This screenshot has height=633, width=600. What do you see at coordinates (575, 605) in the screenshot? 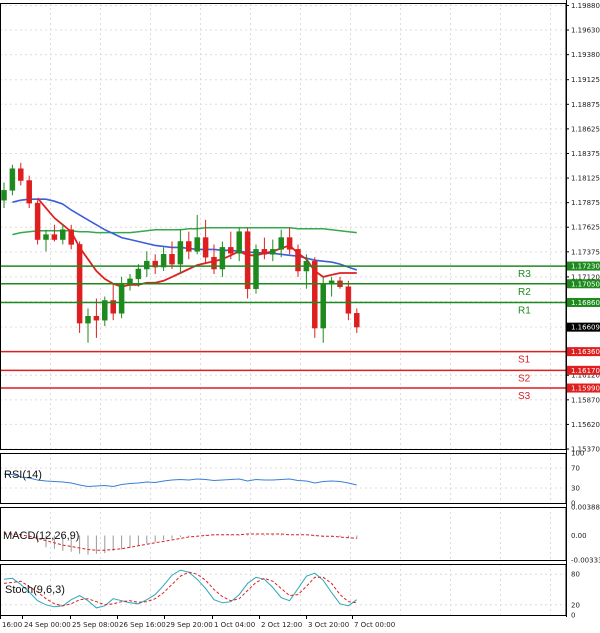
I see `stoch-tick-label: 20` at bounding box center [575, 605].